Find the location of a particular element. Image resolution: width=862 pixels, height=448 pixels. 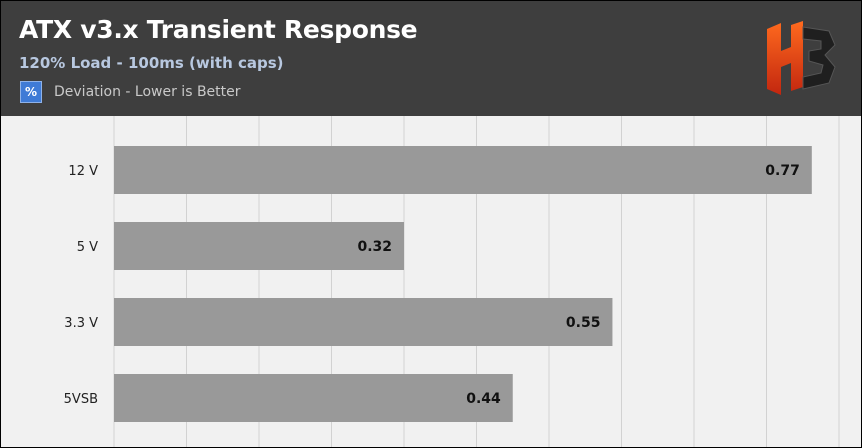

category-label: 3.3 V is located at coordinates (81, 323).